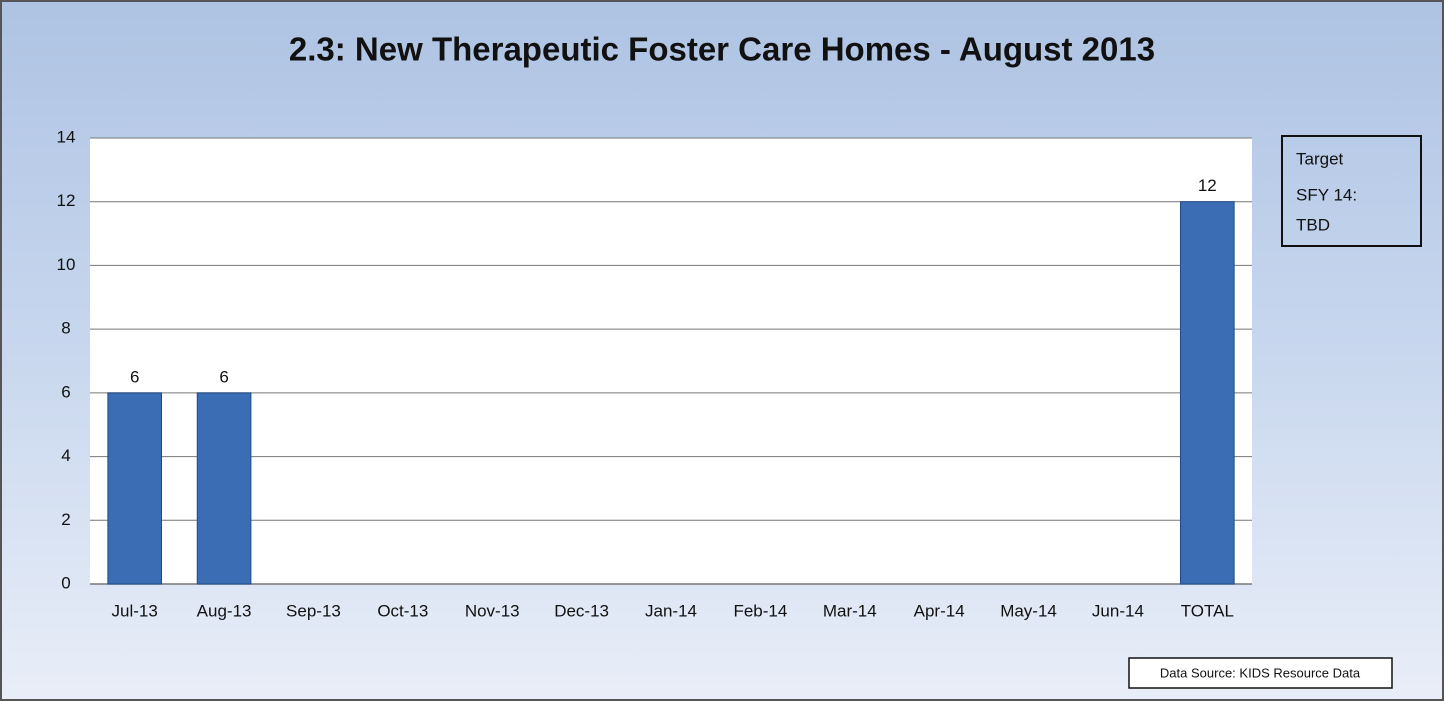 The height and width of the screenshot is (701, 1444). Describe the element at coordinates (671, 610) in the screenshot. I see `x-tick-label: Jan-14` at that location.